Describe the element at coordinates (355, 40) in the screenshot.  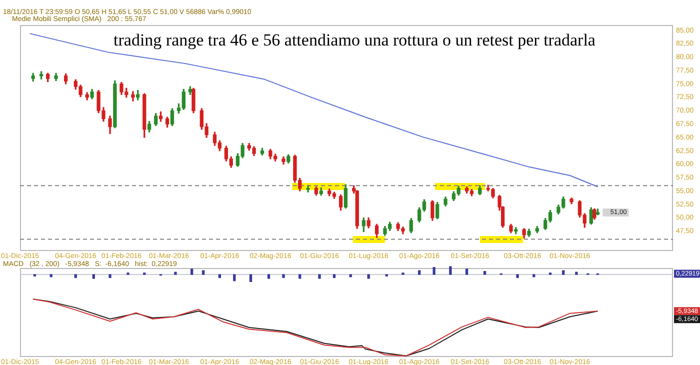
I see `chart-title: trading range tra 46 e 56 attendiamo una rottura o un retest per tradarla` at that location.